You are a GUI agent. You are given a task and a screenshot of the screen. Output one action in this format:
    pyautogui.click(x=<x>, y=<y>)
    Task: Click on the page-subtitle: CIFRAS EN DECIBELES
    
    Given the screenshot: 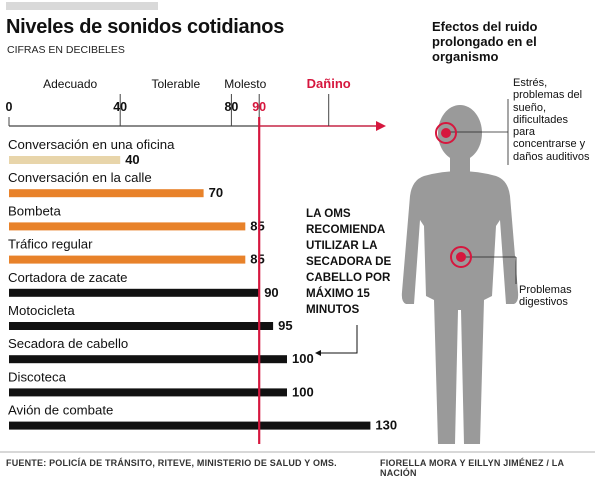 What is the action you would take?
    pyautogui.click(x=66, y=50)
    